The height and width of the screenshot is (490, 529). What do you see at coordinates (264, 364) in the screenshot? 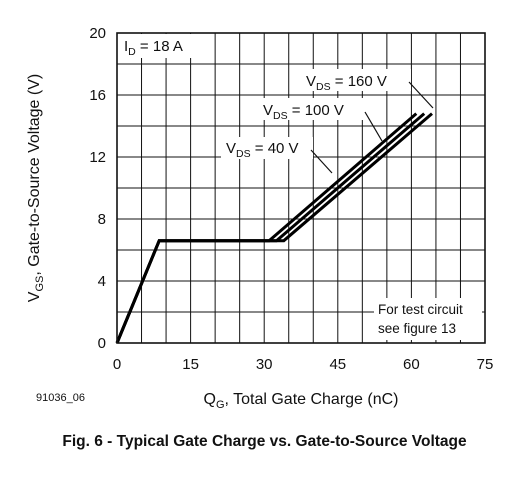
I see `x-tick-label: 30` at bounding box center [264, 364].